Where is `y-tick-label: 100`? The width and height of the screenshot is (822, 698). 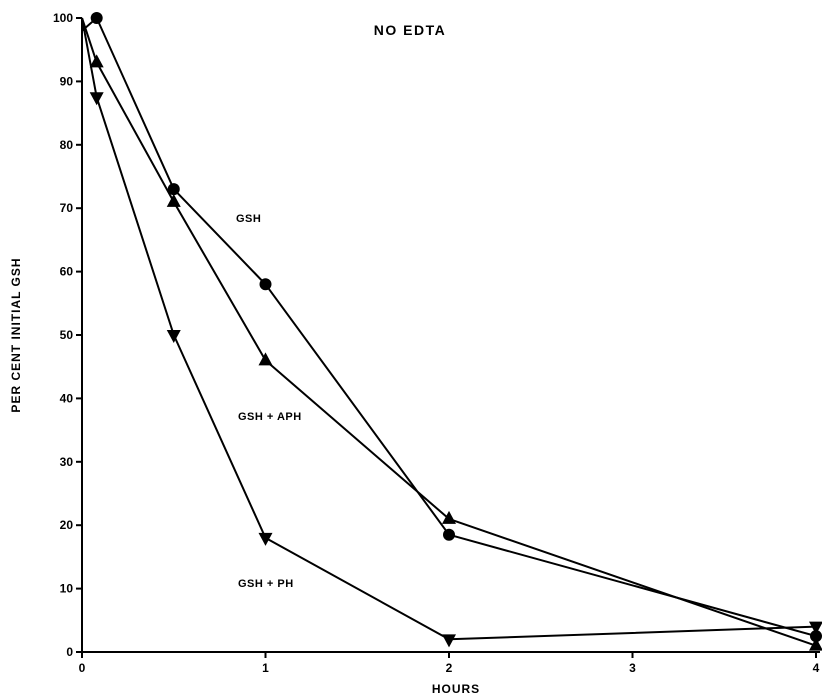
y-tick-label: 100 is located at coordinates (63, 18).